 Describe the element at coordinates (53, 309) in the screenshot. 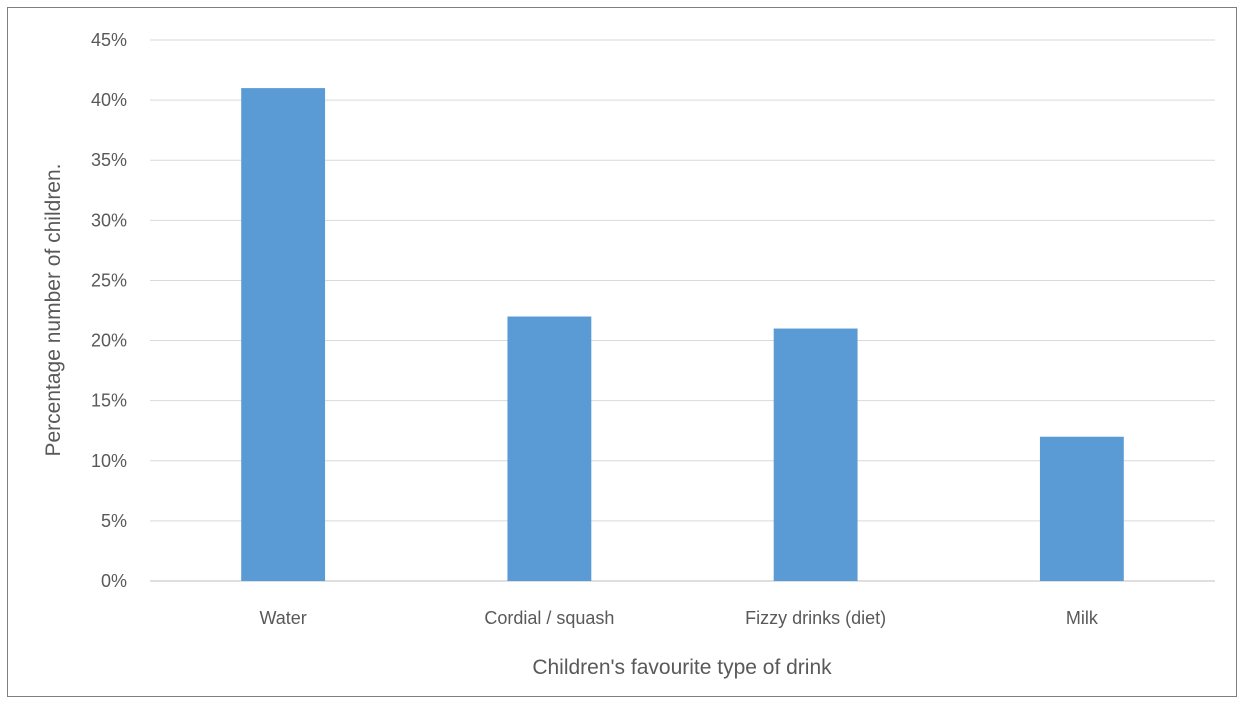

I see `y-axis-title: Percentage number of children.` at that location.